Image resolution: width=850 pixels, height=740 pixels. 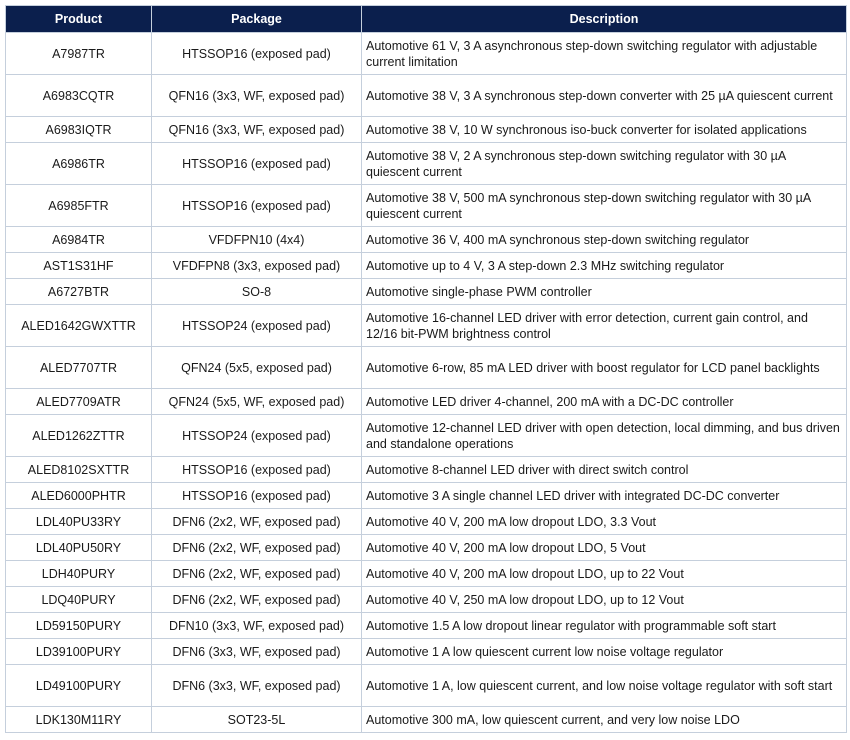 What do you see at coordinates (78, 435) in the screenshot?
I see `product-cell: ALED1262ZTTR` at bounding box center [78, 435].